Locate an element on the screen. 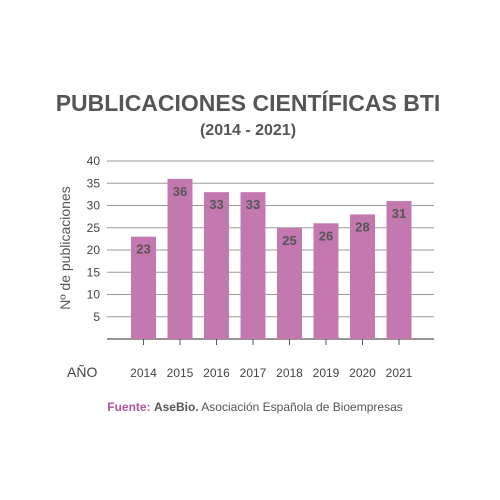 The width and height of the screenshot is (500, 500). bar-2019 is located at coordinates (326, 281).